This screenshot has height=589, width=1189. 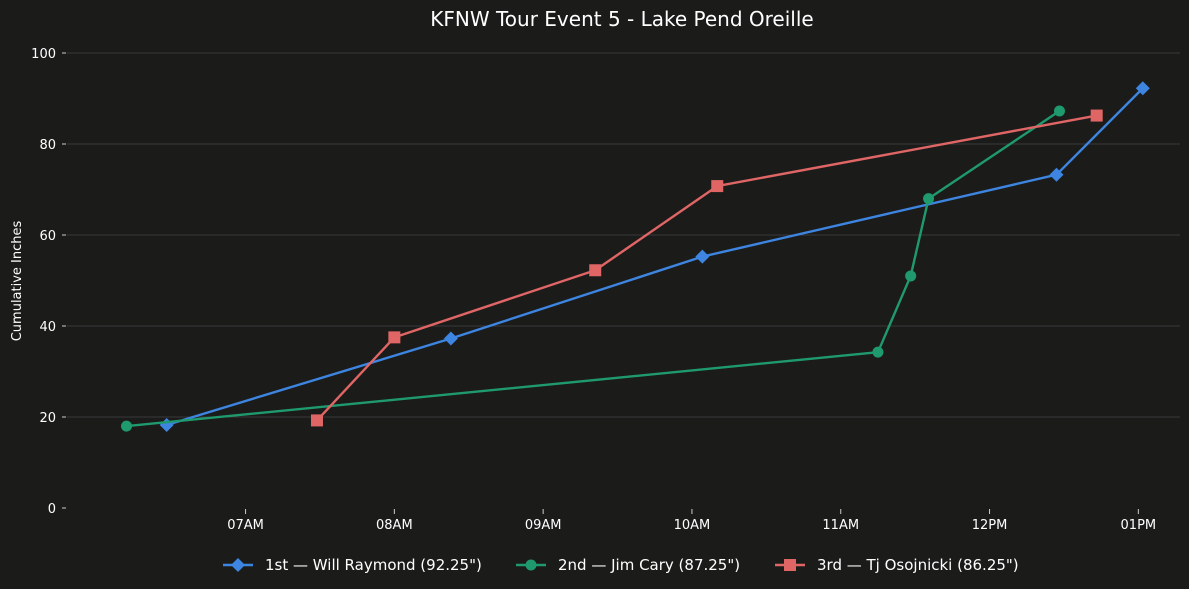 I want to click on x-tick-label: 10AM, so click(x=692, y=525).